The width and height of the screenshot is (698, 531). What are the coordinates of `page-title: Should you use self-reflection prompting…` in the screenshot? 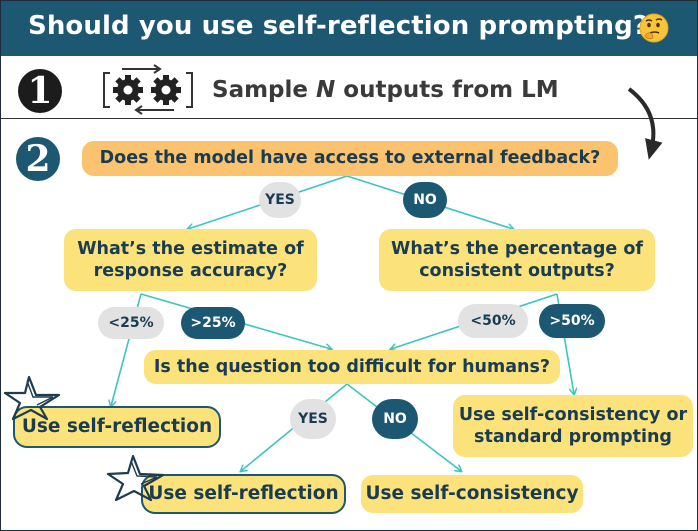 It's located at (338, 26).